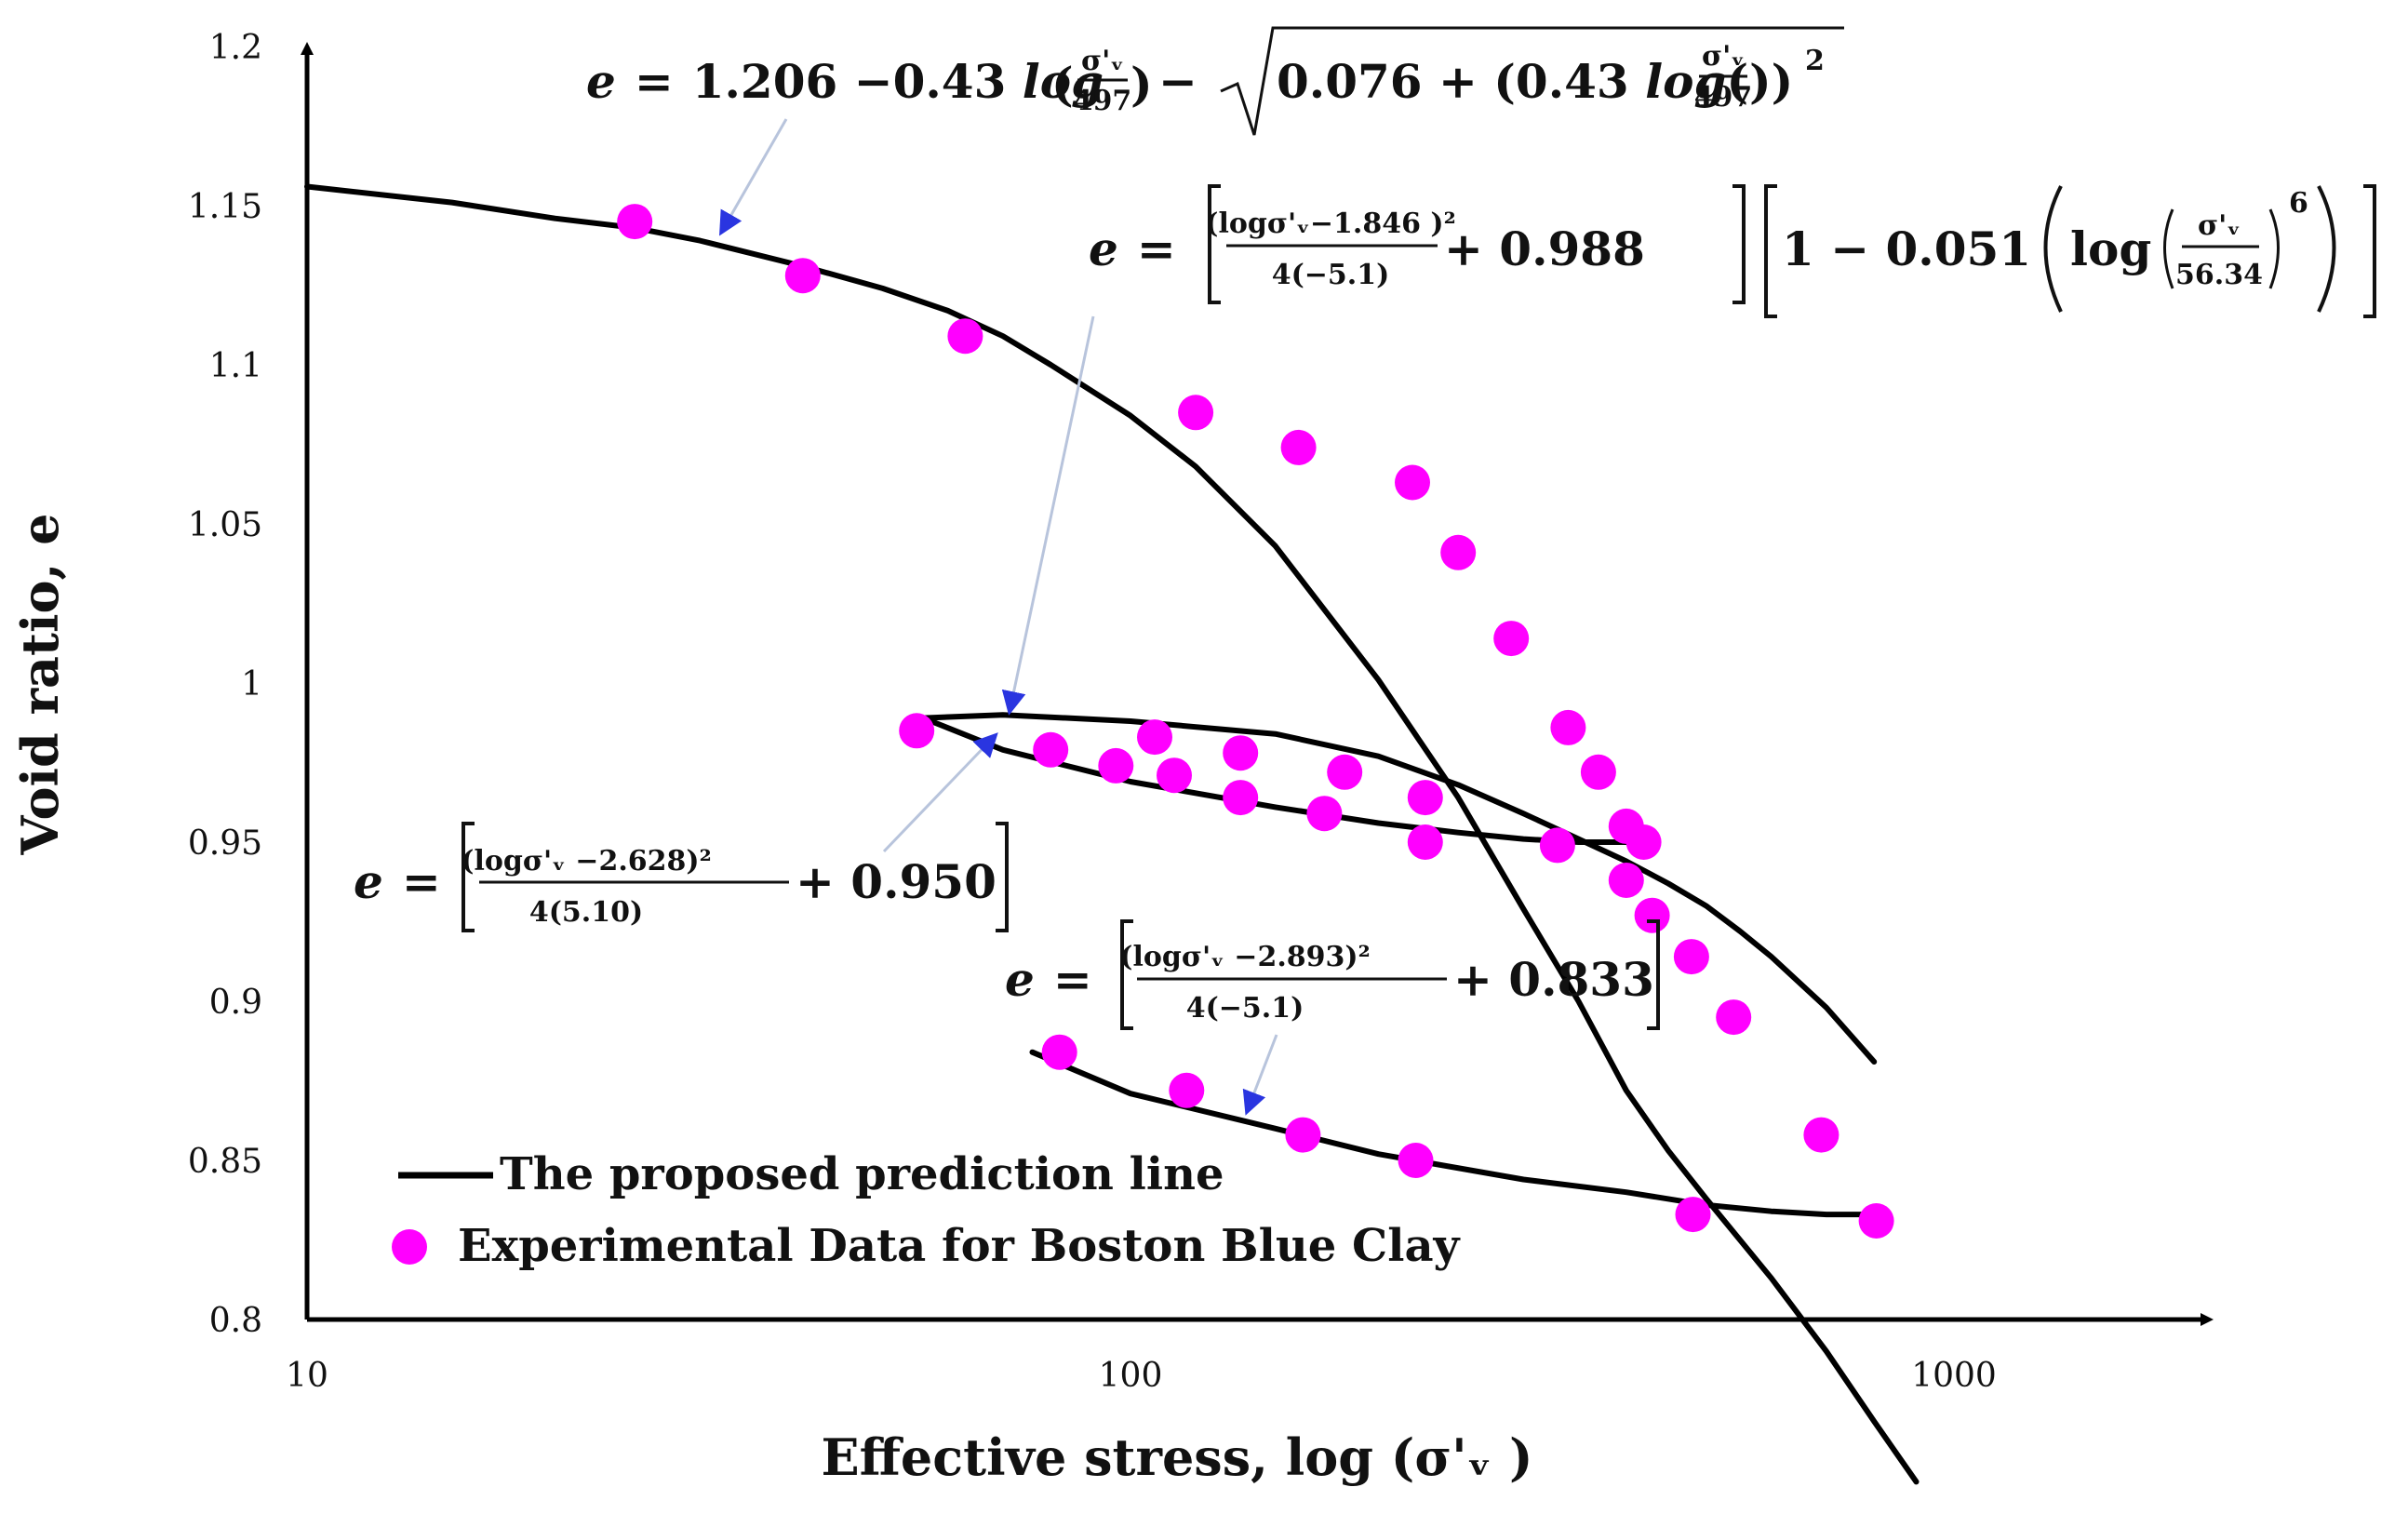  Describe the element at coordinates (1686, 82) in the screenshot. I see `eq1-log2: log` at that location.